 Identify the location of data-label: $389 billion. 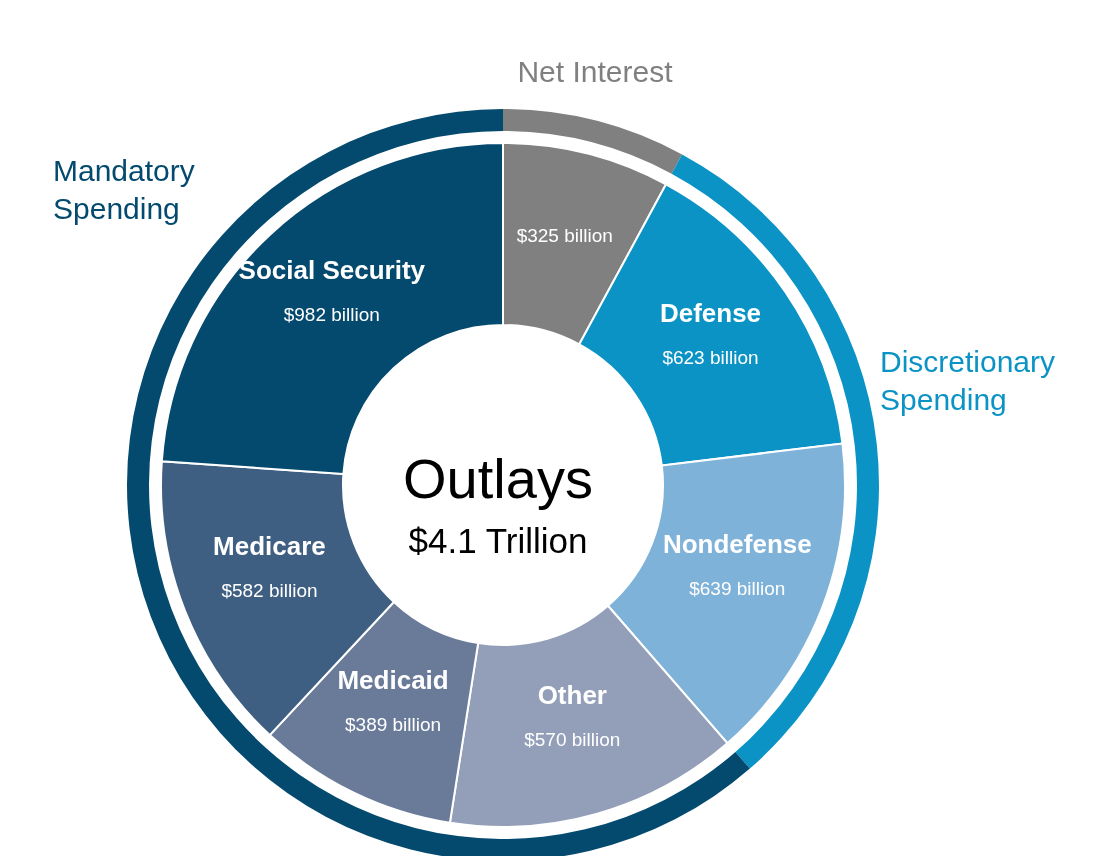
(393, 724).